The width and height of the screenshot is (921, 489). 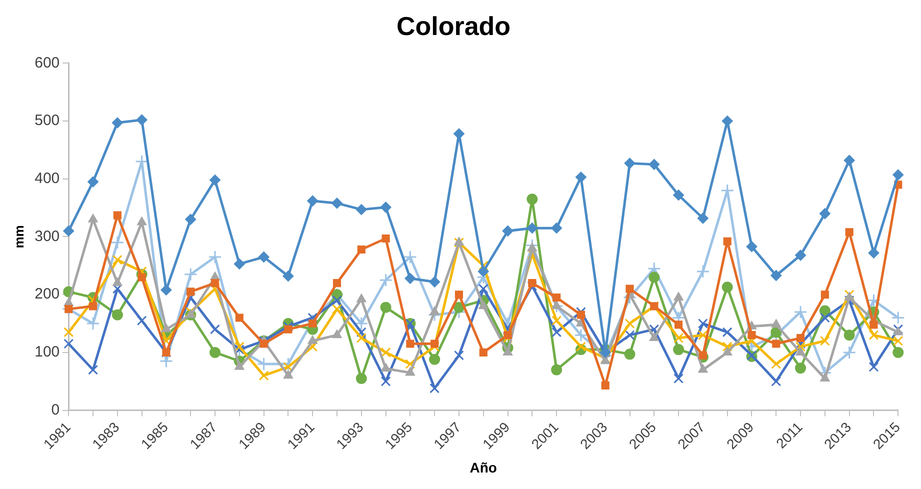 What do you see at coordinates (18, 236) in the screenshot?
I see `y-axis-title: mm` at bounding box center [18, 236].